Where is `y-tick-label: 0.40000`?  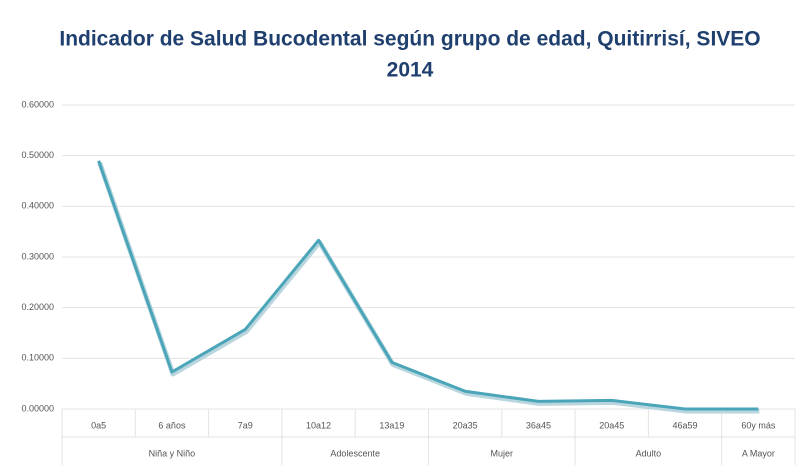 y-tick-label: 0.40000 is located at coordinates (37, 206).